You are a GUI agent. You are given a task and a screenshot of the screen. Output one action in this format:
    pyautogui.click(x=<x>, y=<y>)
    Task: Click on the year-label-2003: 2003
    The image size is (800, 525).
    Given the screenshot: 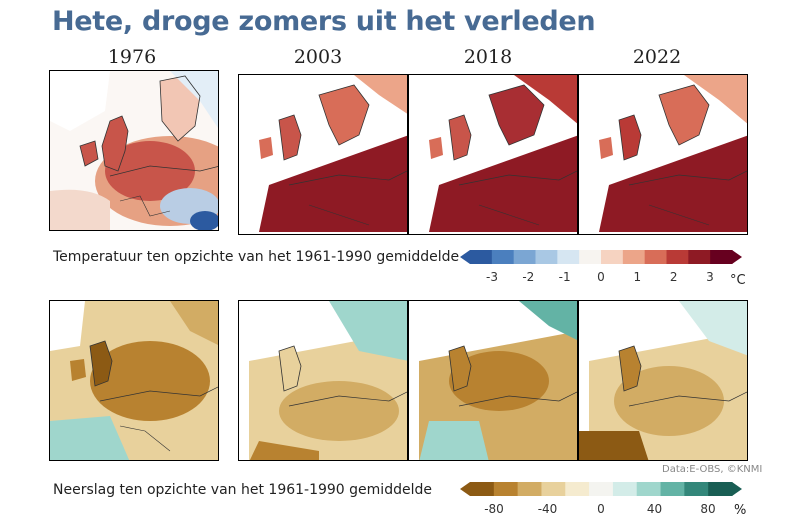 What is the action you would take?
    pyautogui.click(x=318, y=57)
    